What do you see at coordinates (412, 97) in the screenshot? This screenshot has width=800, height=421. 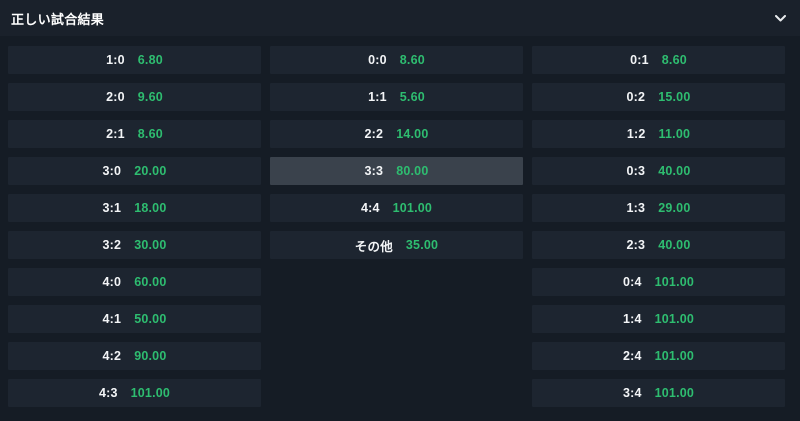 I see `odds-value: 5.60` at bounding box center [412, 97].